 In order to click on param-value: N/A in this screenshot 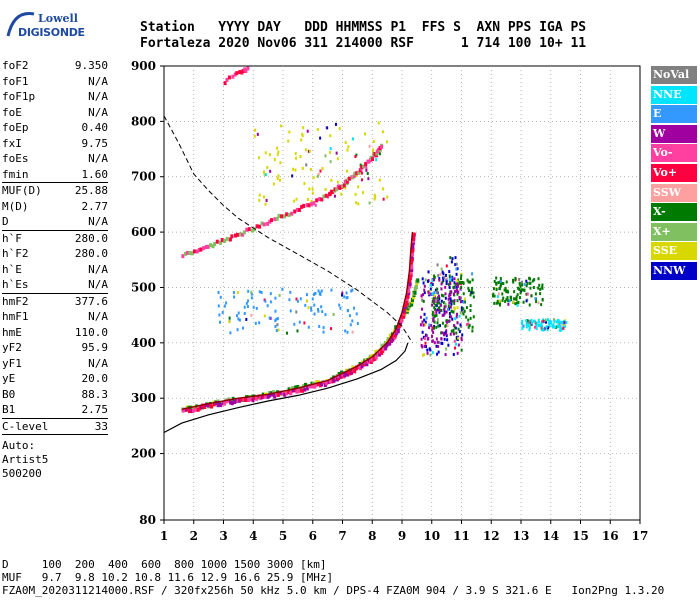, I will do `click(98, 96)`.